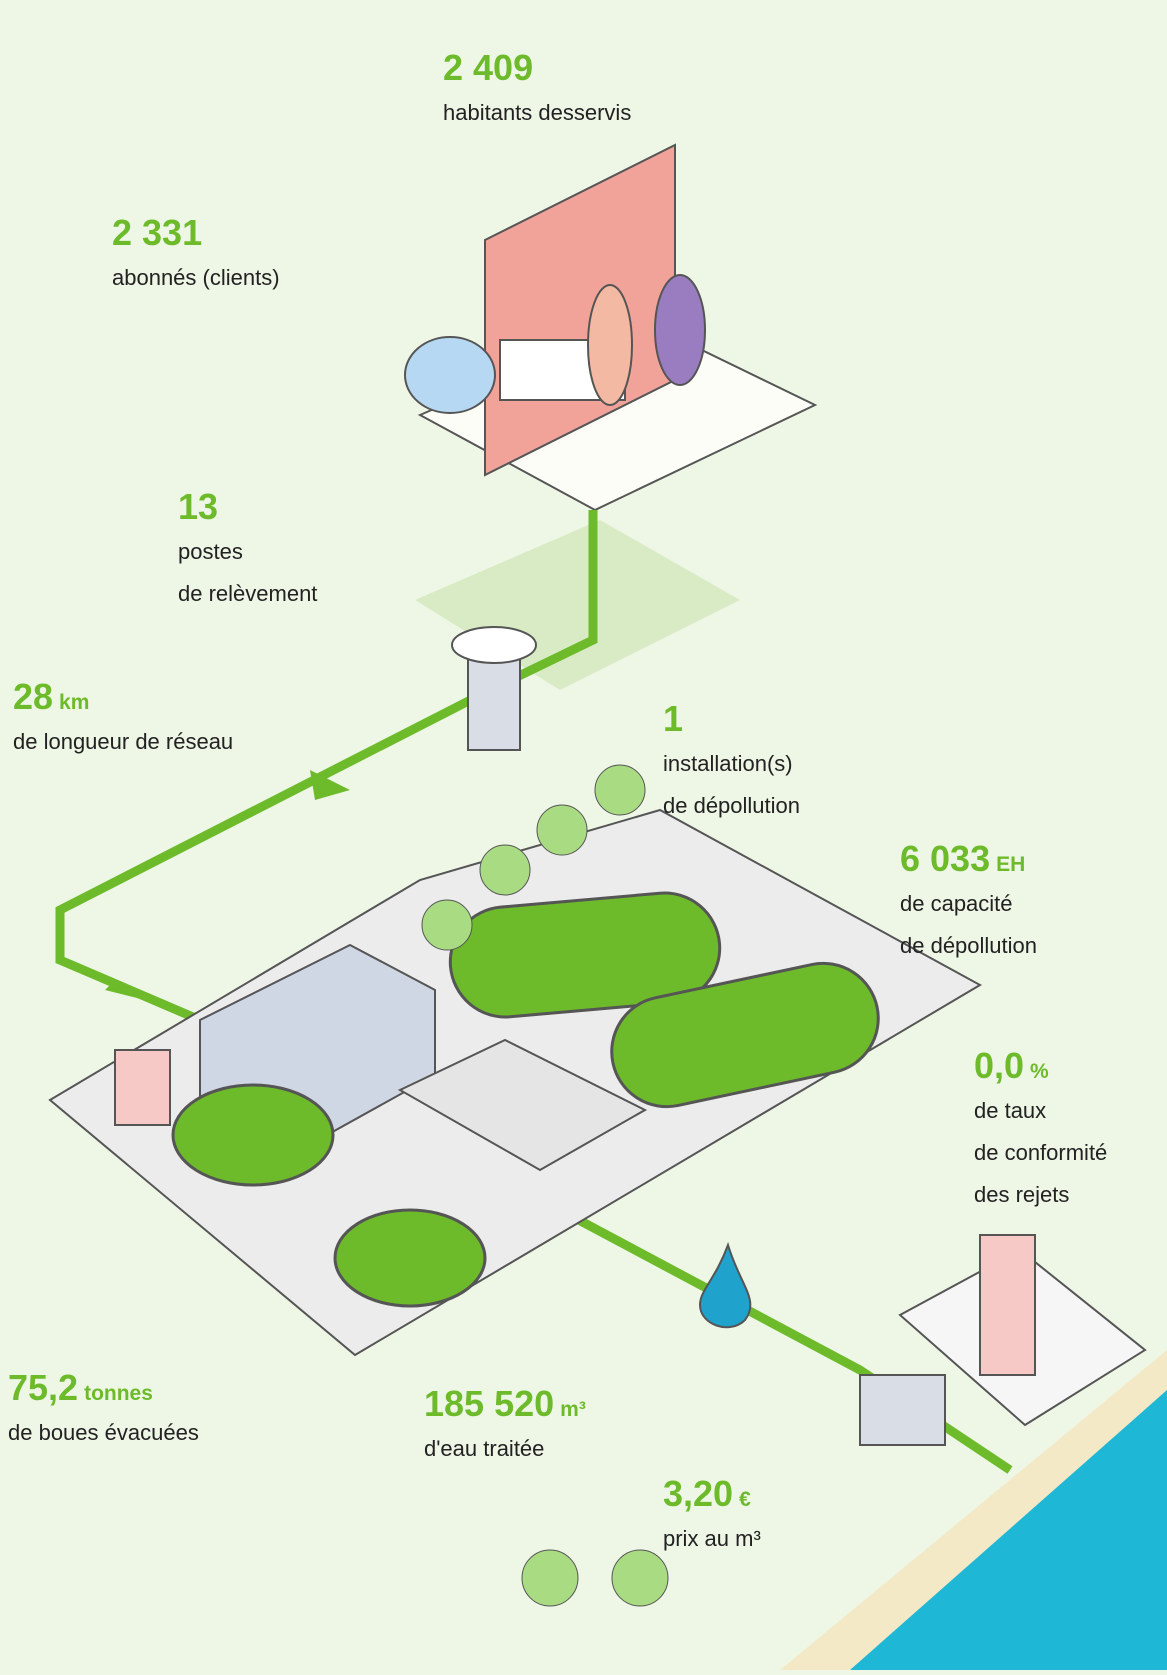 The image size is (1167, 1675). What do you see at coordinates (1040, 1152) in the screenshot?
I see `stat-description: de conformité` at bounding box center [1040, 1152].